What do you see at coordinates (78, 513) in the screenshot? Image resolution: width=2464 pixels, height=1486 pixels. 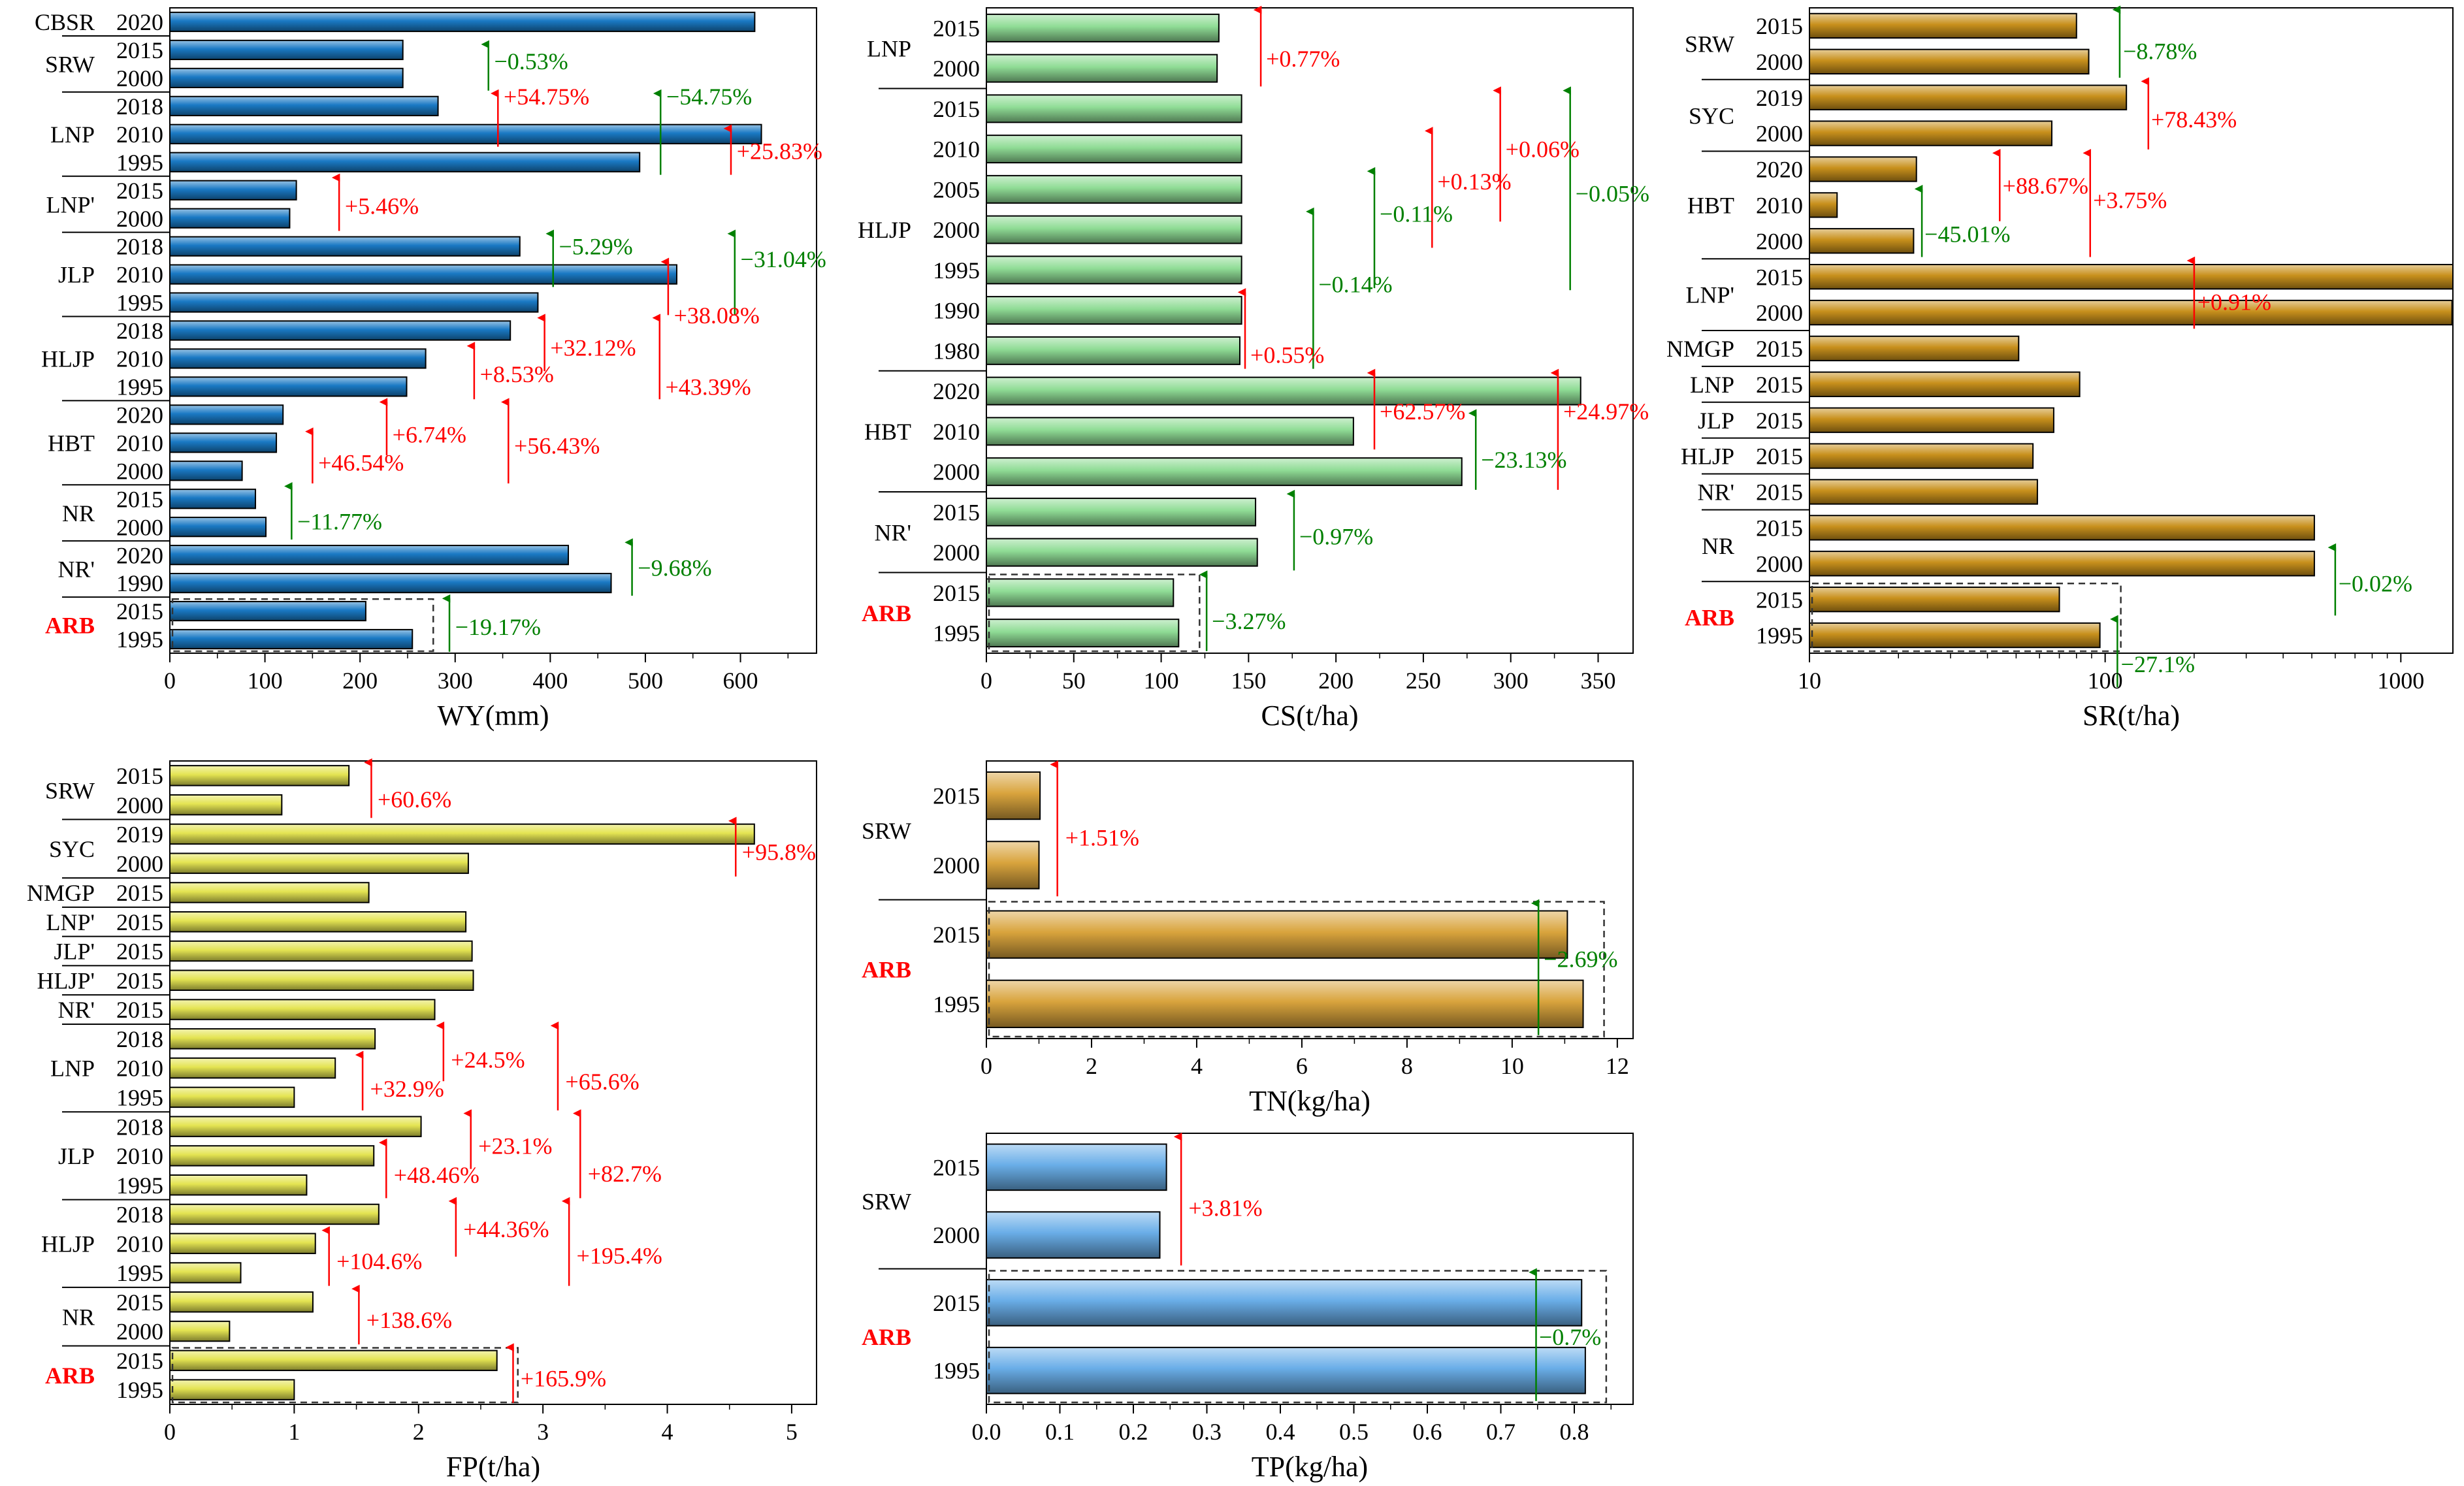 I see `wy-group-label: NR` at bounding box center [78, 513].